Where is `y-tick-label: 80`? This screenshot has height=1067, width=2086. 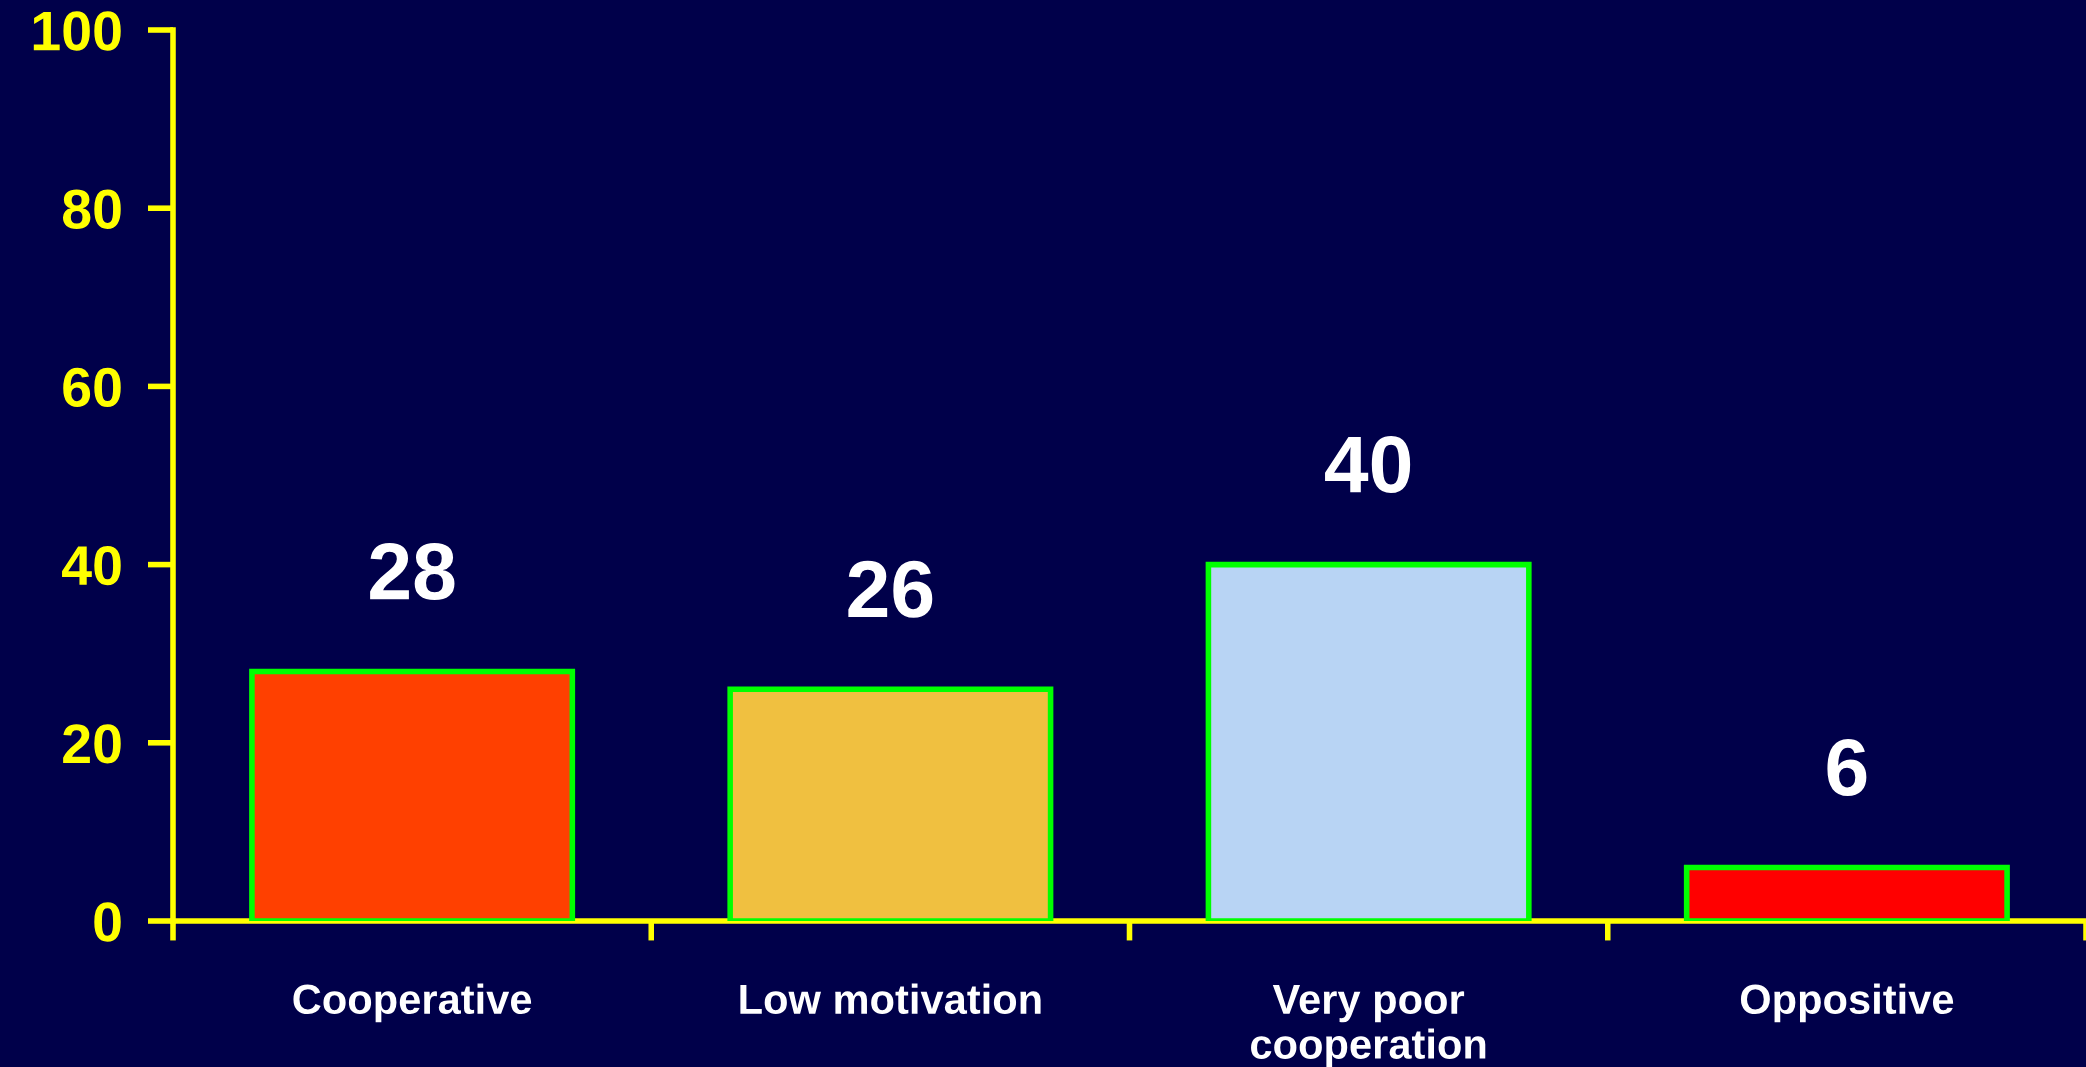 y-tick-label: 80 is located at coordinates (91, 209).